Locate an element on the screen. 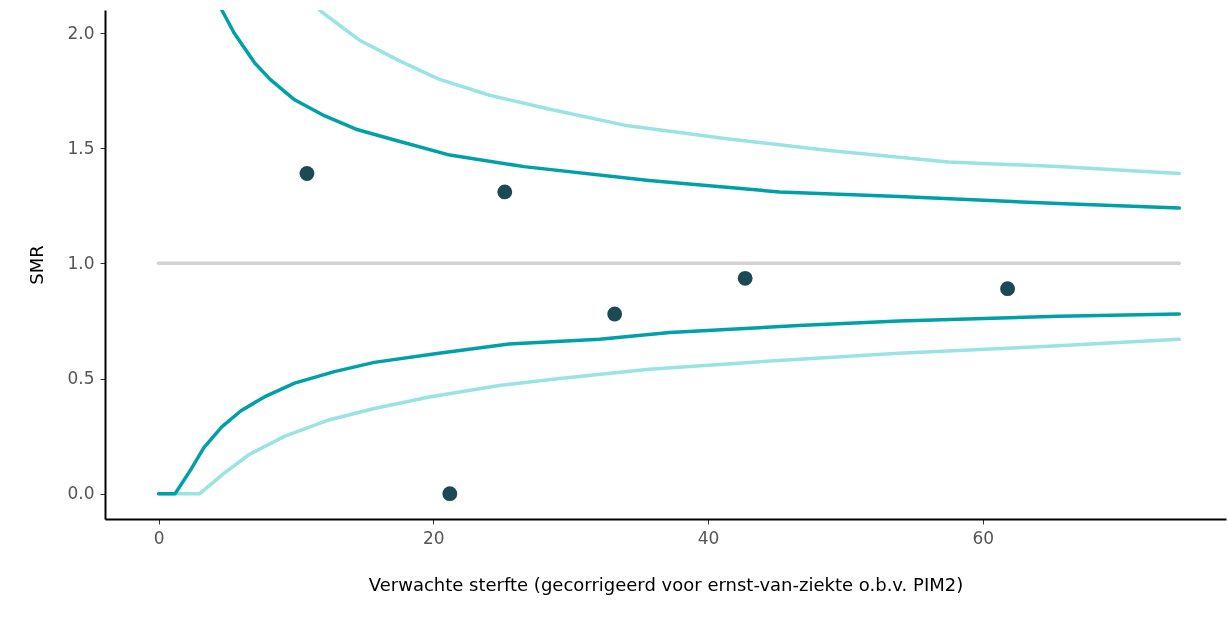 The height and width of the screenshot is (625, 1228). x-tick-label: 40 is located at coordinates (708, 537).